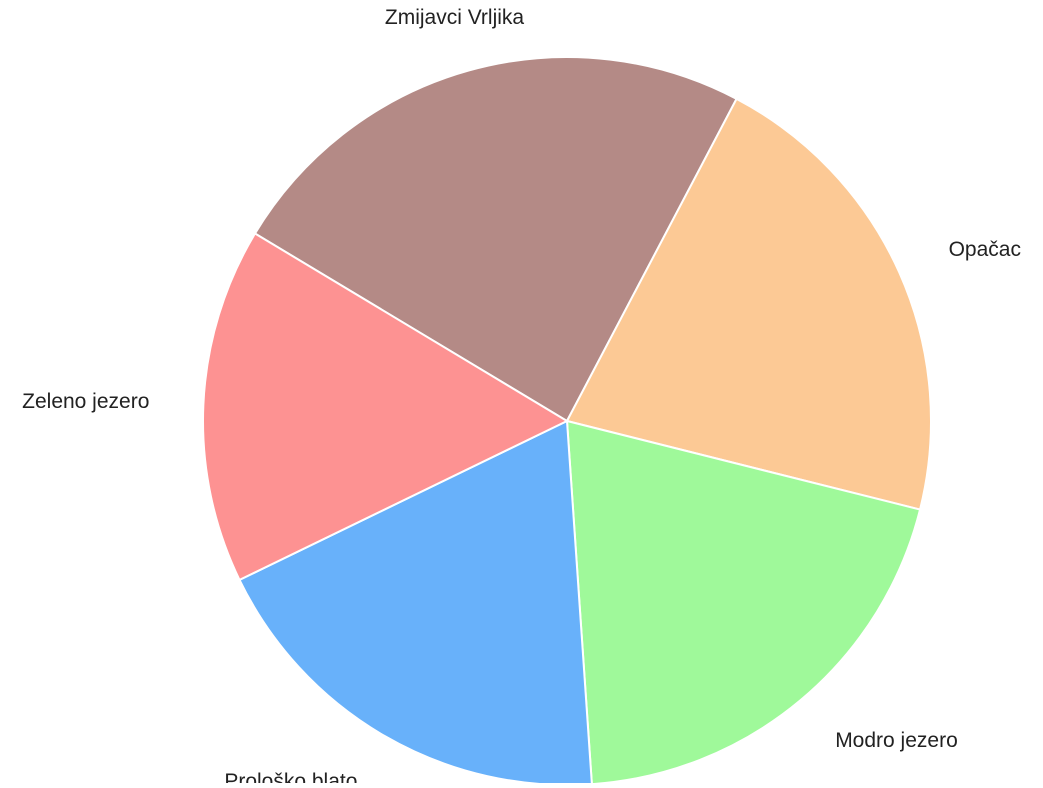  Describe the element at coordinates (985, 249) in the screenshot. I see `slice-label: Opačac` at that location.